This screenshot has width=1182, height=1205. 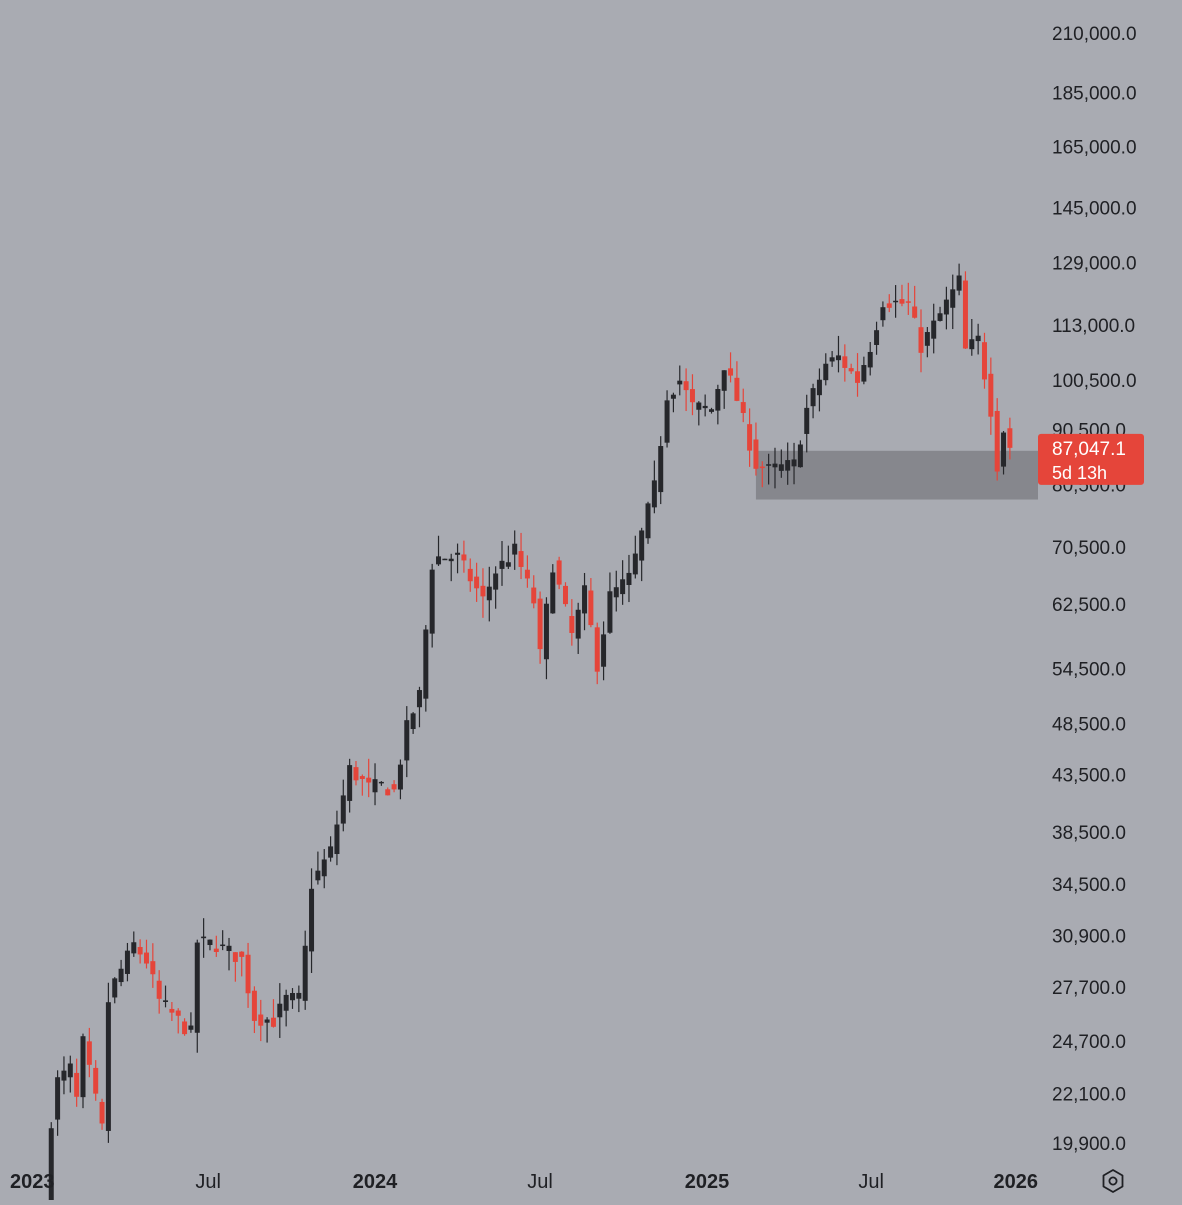 I want to click on y-tick-label: 27,700.0, so click(x=1089, y=988).